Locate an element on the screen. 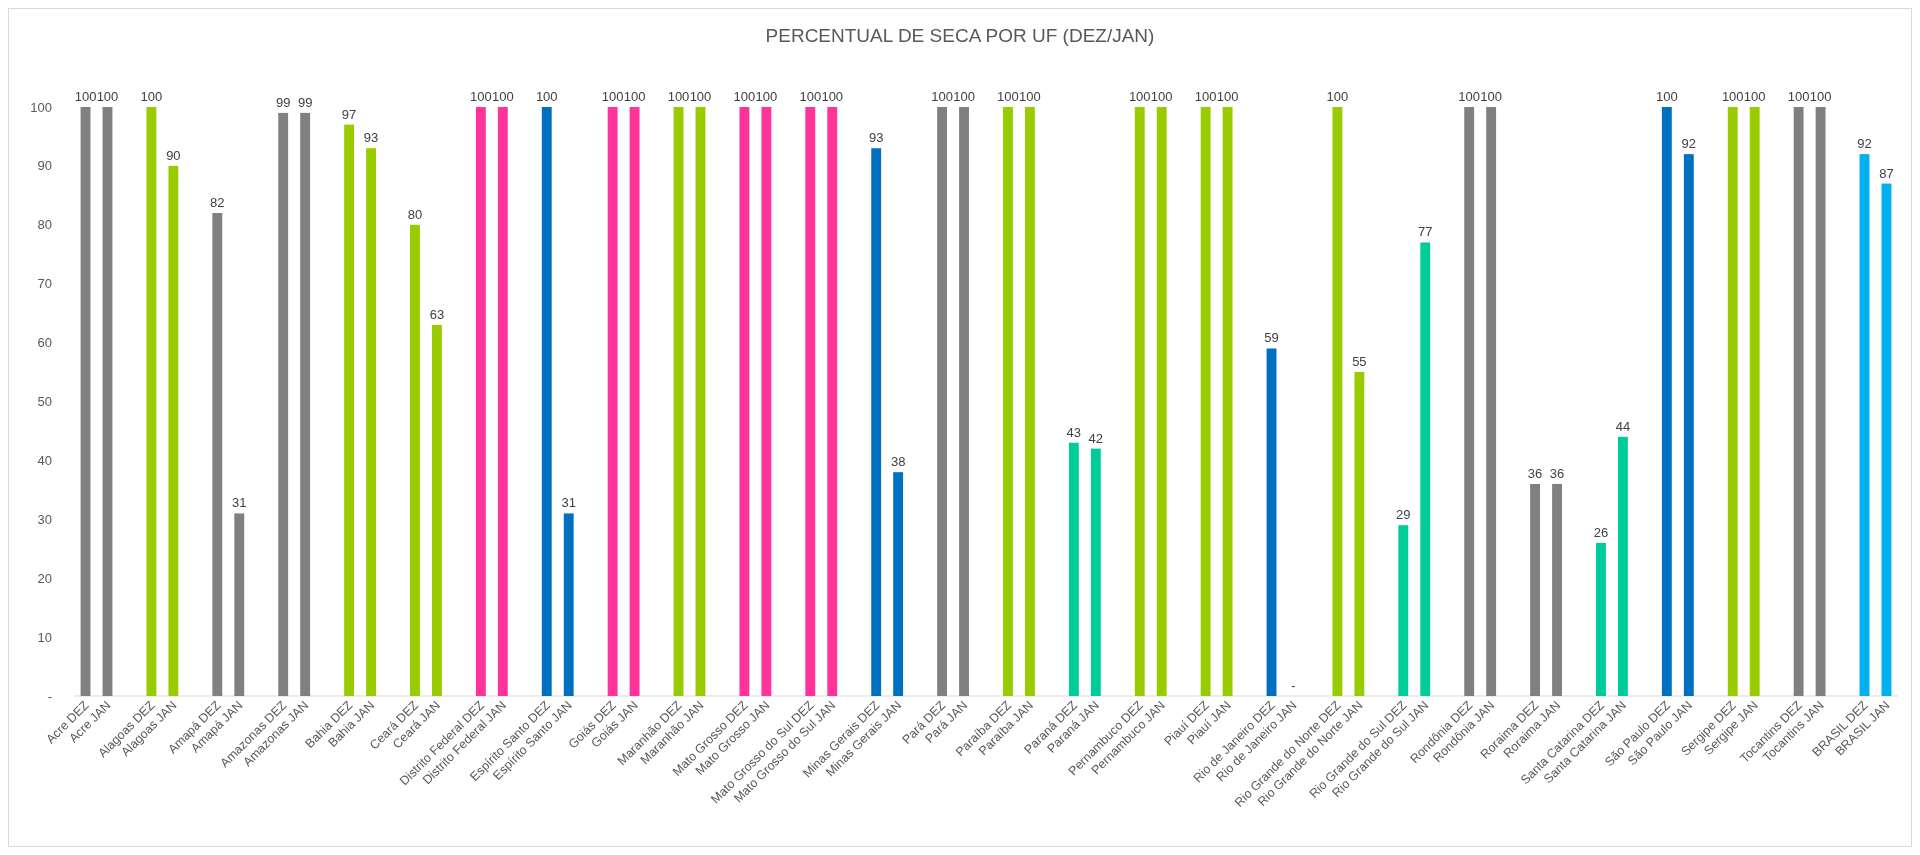  data-label: 44 is located at coordinates (1623, 426).